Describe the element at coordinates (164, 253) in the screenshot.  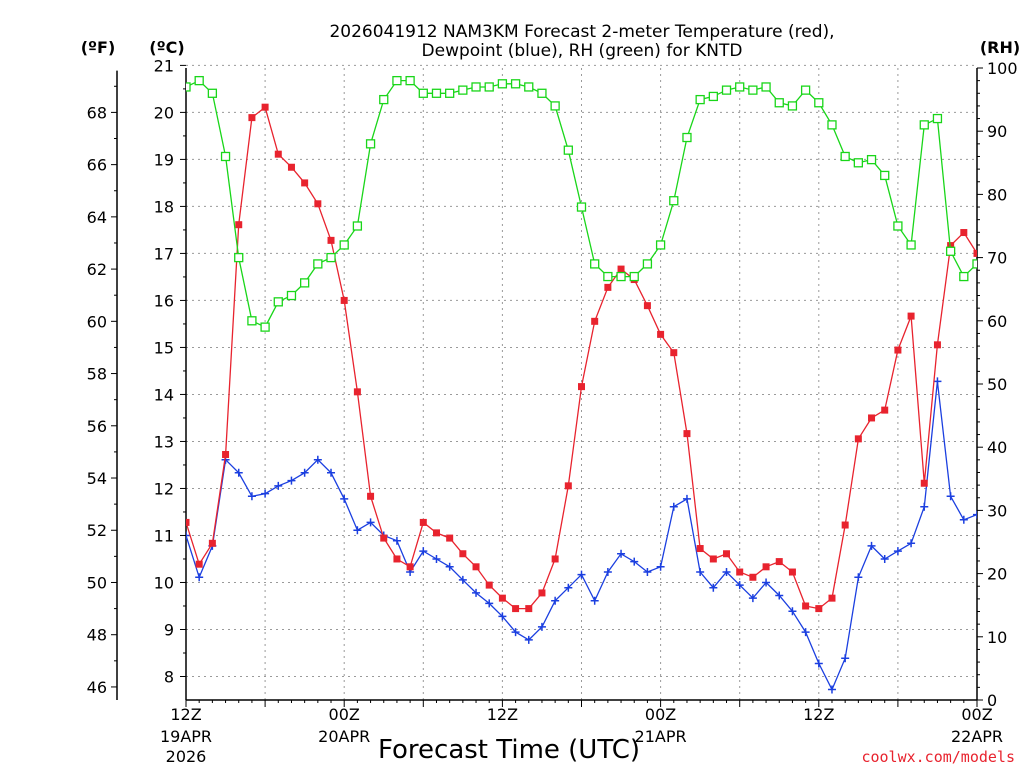
I see `c-tick-label: 17` at that location.